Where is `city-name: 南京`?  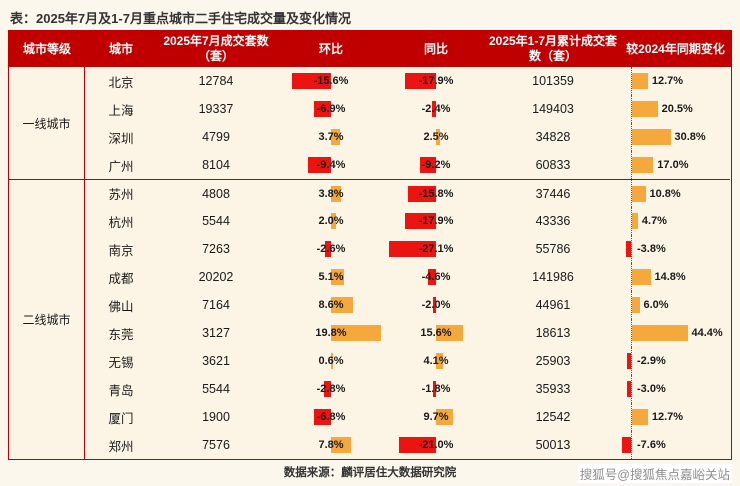
city-name: 南京 is located at coordinates (121, 250).